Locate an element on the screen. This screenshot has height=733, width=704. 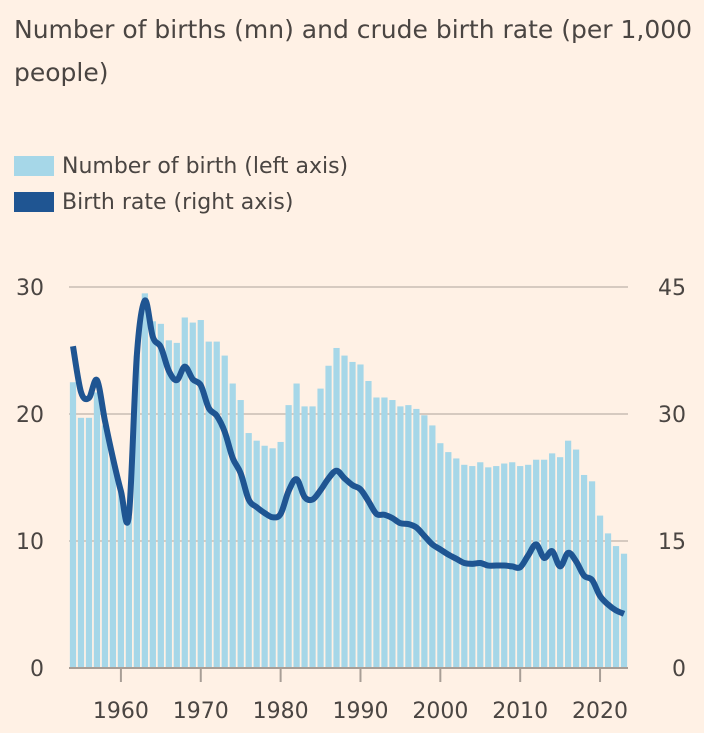
legend-swatch-births is located at coordinates (34, 166).